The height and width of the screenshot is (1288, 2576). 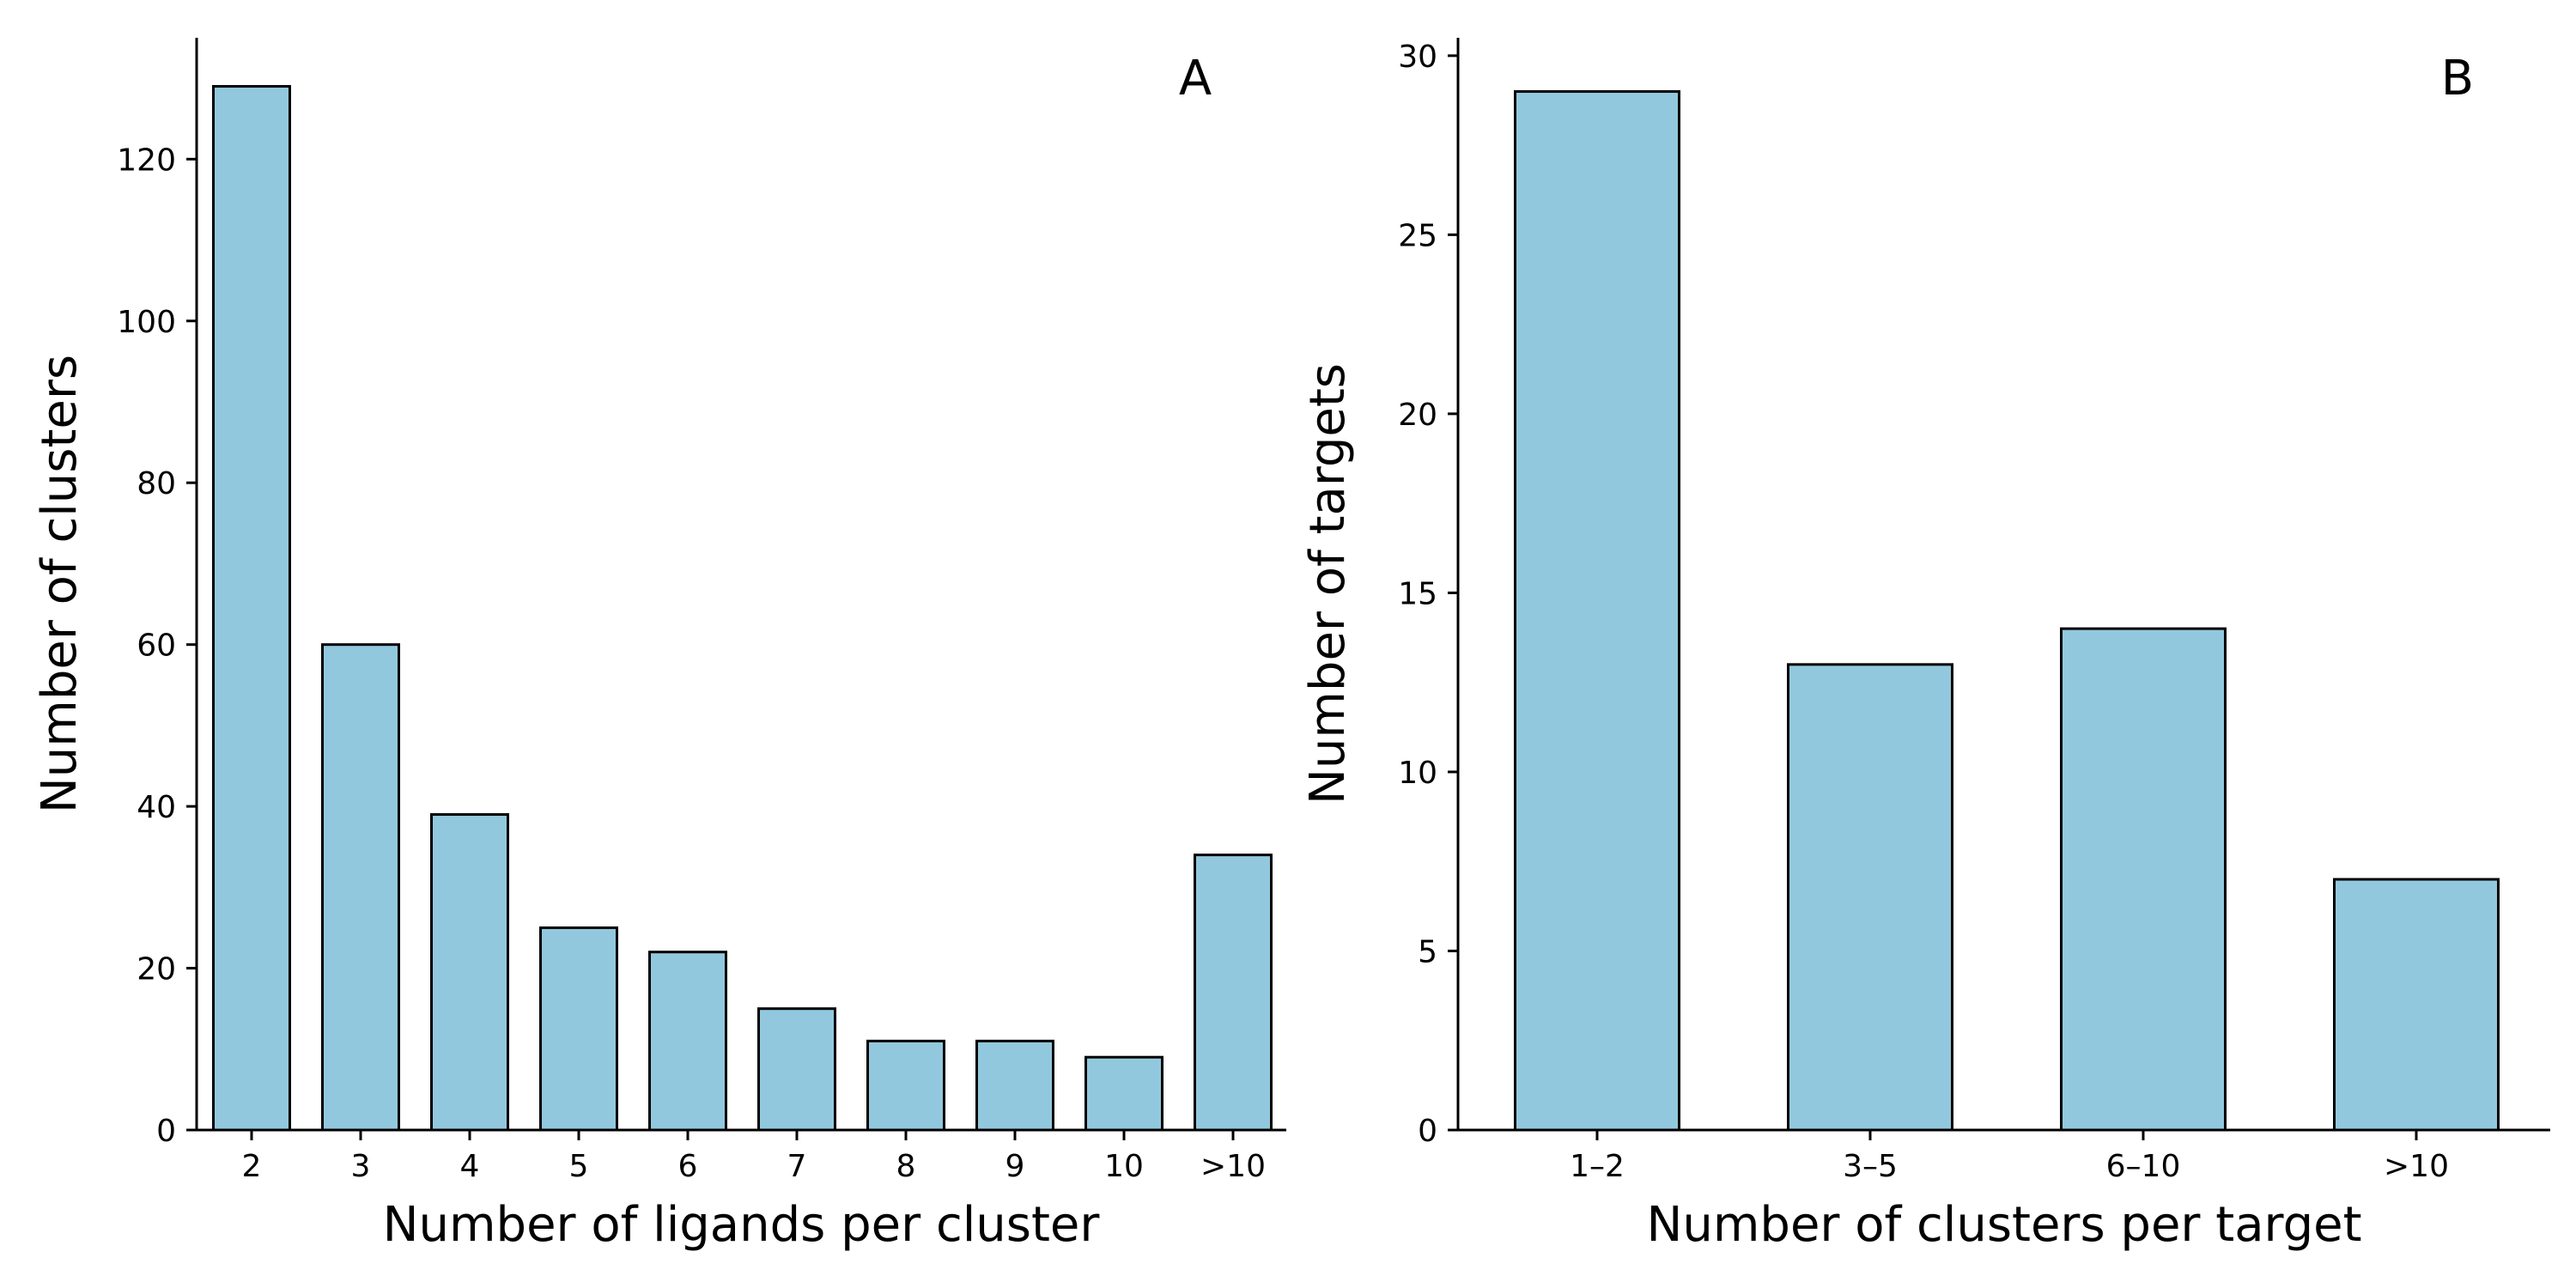 What do you see at coordinates (579, 1166) in the screenshot?
I see `panel-a-x-tick-label-3: 5` at bounding box center [579, 1166].